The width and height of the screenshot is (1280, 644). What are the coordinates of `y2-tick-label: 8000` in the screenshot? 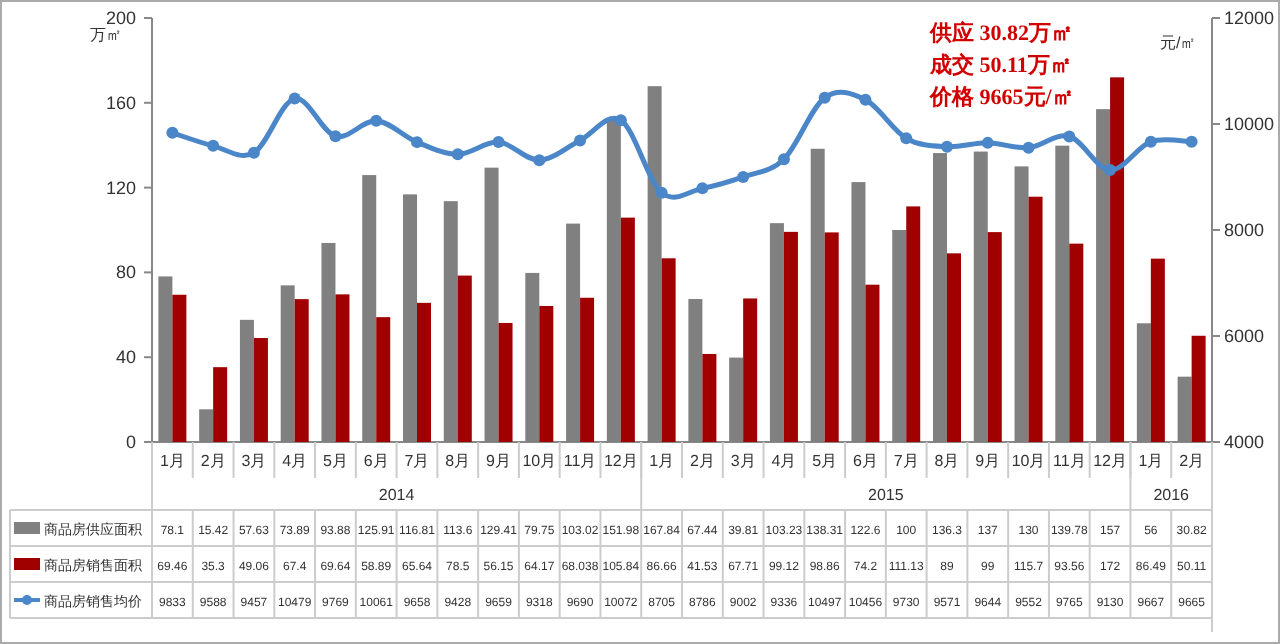 It's located at (1244, 230).